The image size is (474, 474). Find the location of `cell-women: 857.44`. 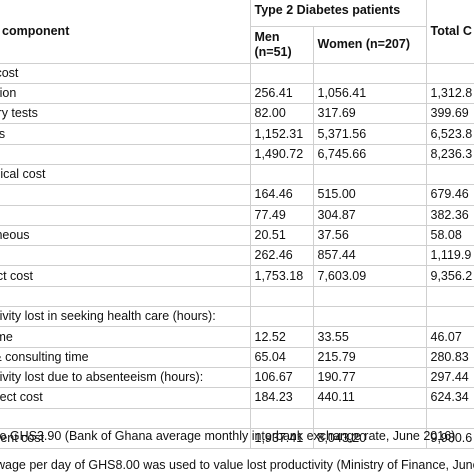

cell-women: 857.44 is located at coordinates (369, 256).